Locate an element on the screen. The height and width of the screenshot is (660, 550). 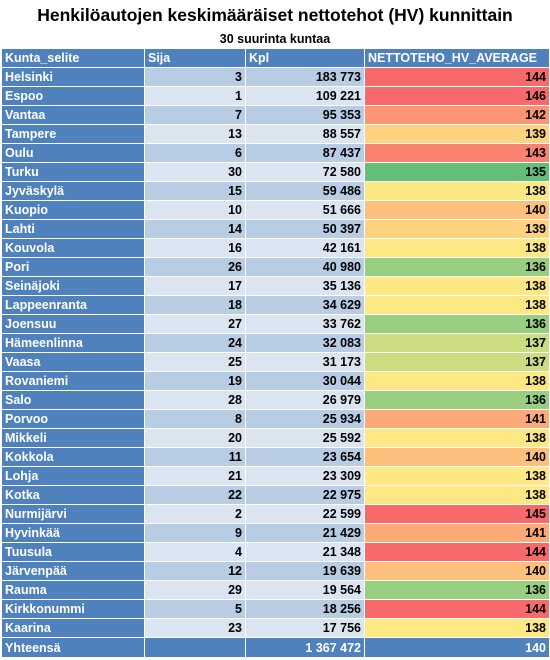
cell-kunta: Lappeenranta is located at coordinates (73, 305).